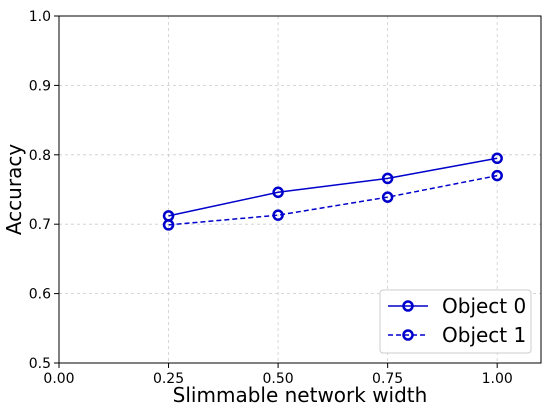 This screenshot has width=550, height=412. I want to click on x-tick-label: 0.75, so click(387, 379).